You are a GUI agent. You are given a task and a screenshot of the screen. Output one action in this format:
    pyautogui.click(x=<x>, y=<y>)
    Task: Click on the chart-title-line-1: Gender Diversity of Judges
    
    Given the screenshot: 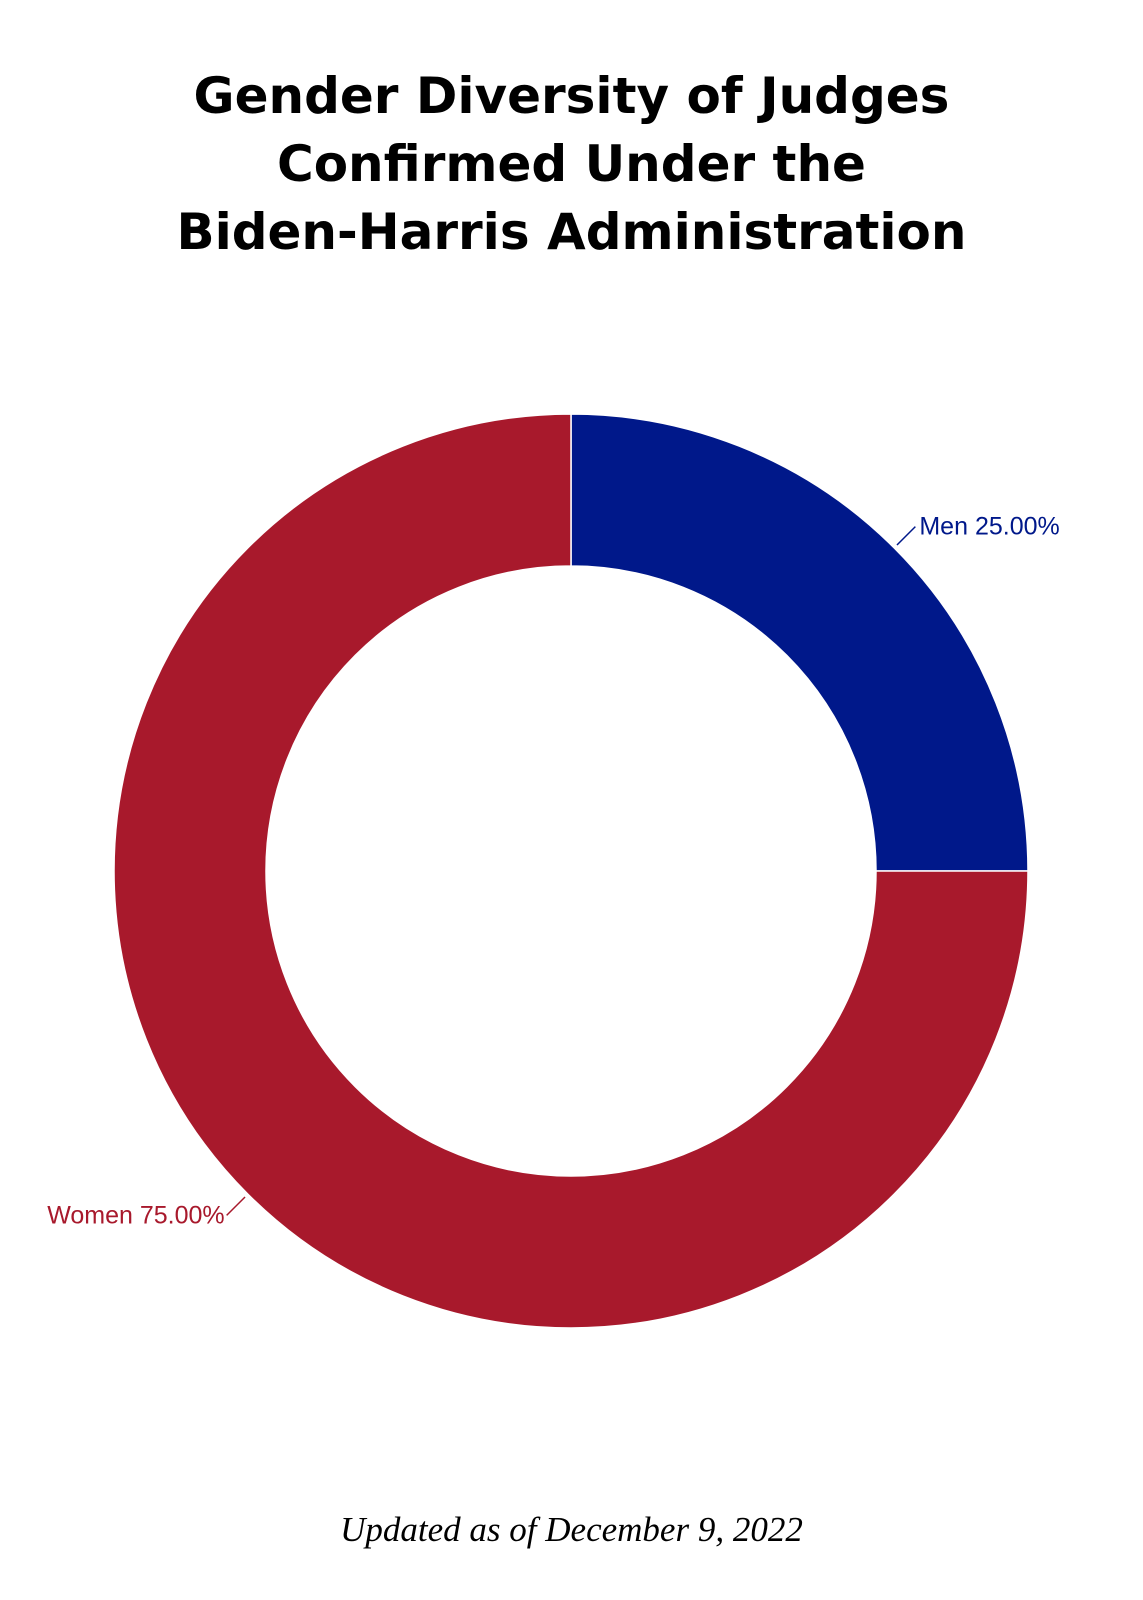 What is the action you would take?
    pyautogui.click(x=571, y=96)
    